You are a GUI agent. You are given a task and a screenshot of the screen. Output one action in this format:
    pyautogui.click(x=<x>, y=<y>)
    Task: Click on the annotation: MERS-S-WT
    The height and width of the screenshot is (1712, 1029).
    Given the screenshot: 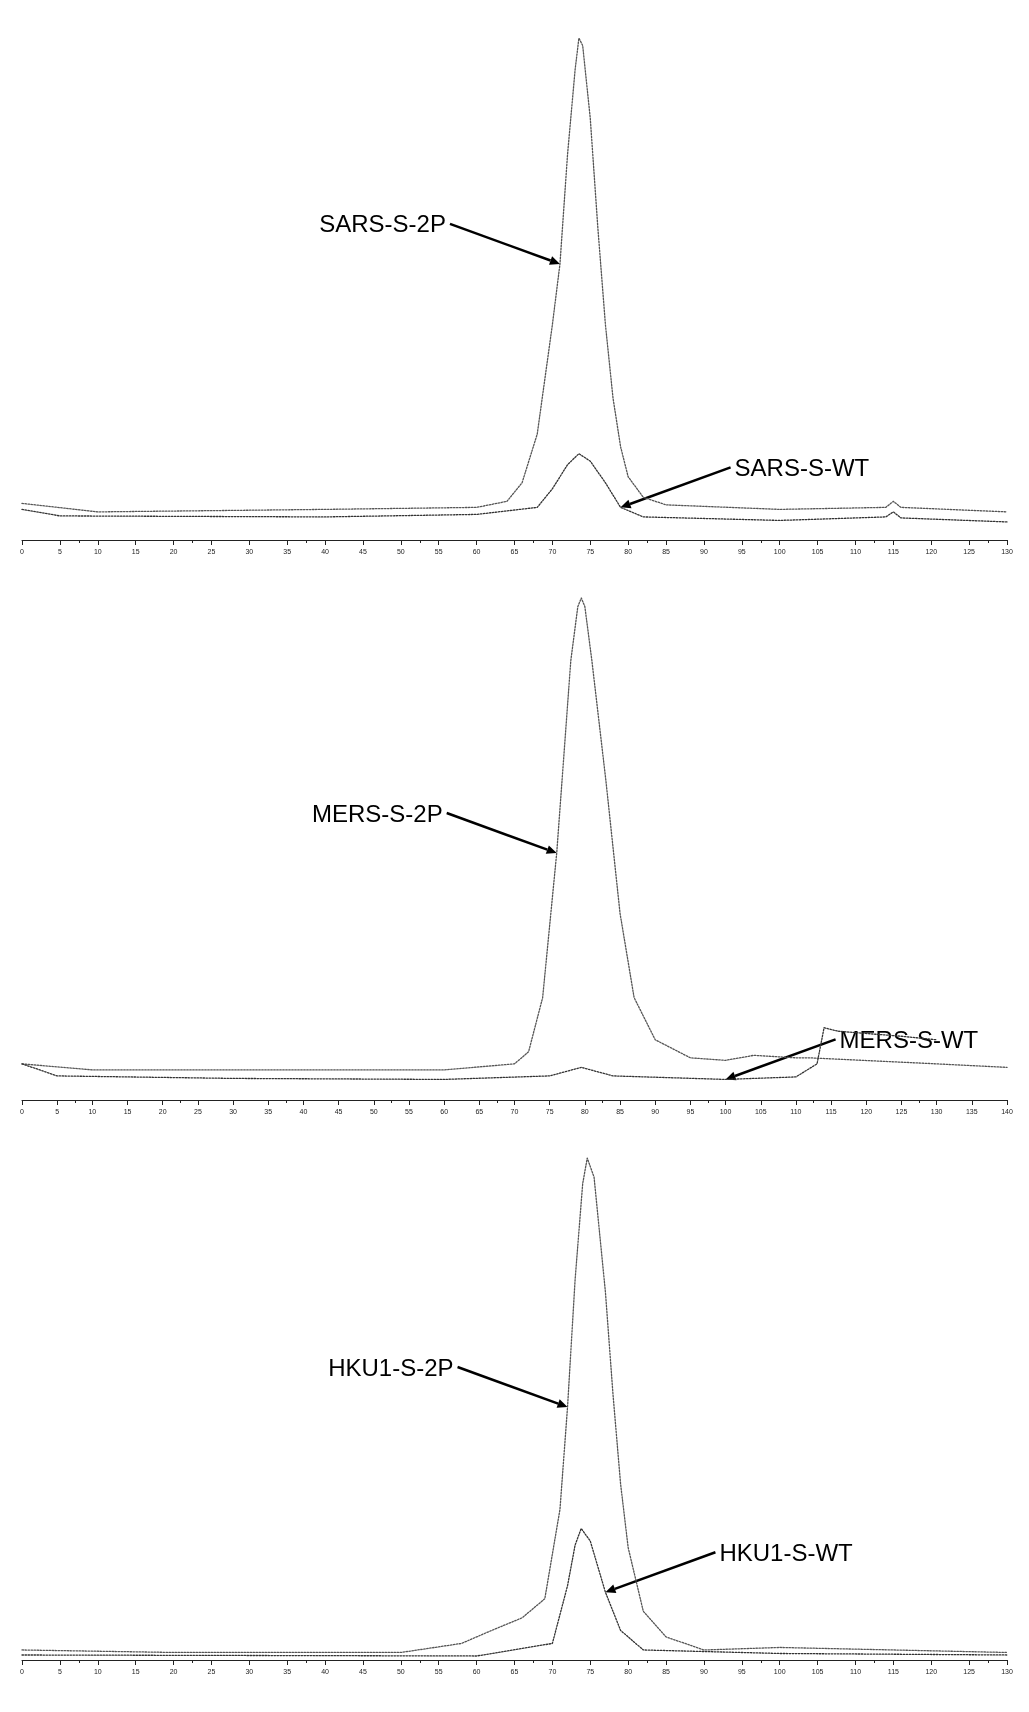 What is the action you would take?
    pyautogui.click(x=909, y=1039)
    